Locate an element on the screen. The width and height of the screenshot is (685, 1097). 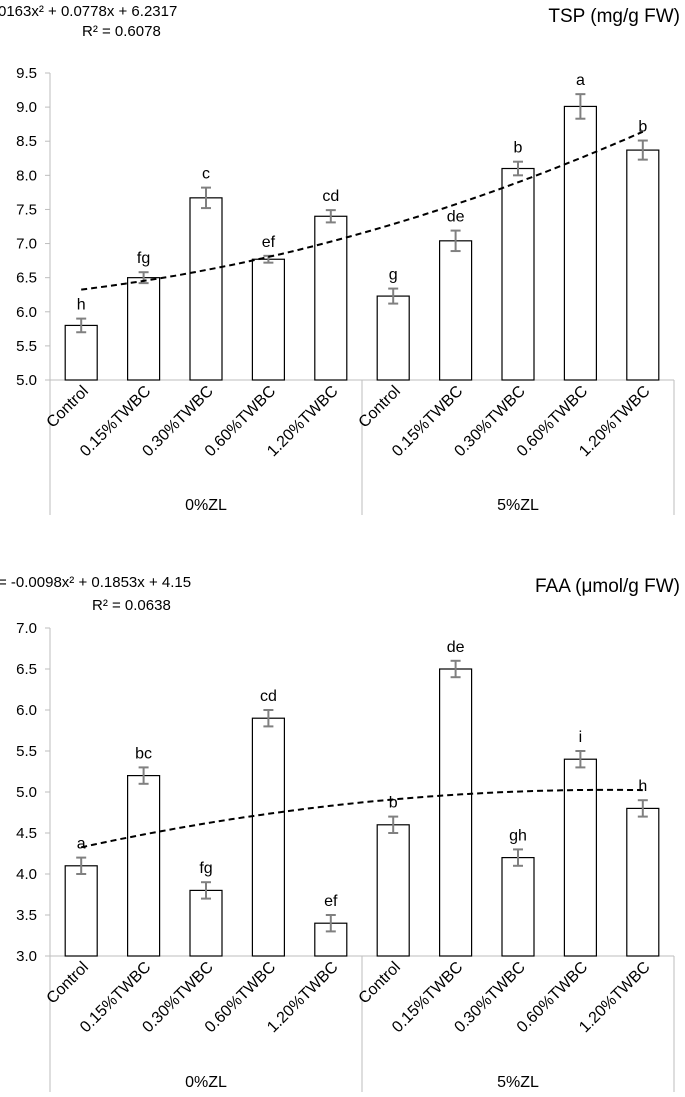
y-tick-label: 8.0 is located at coordinates (26, 175).